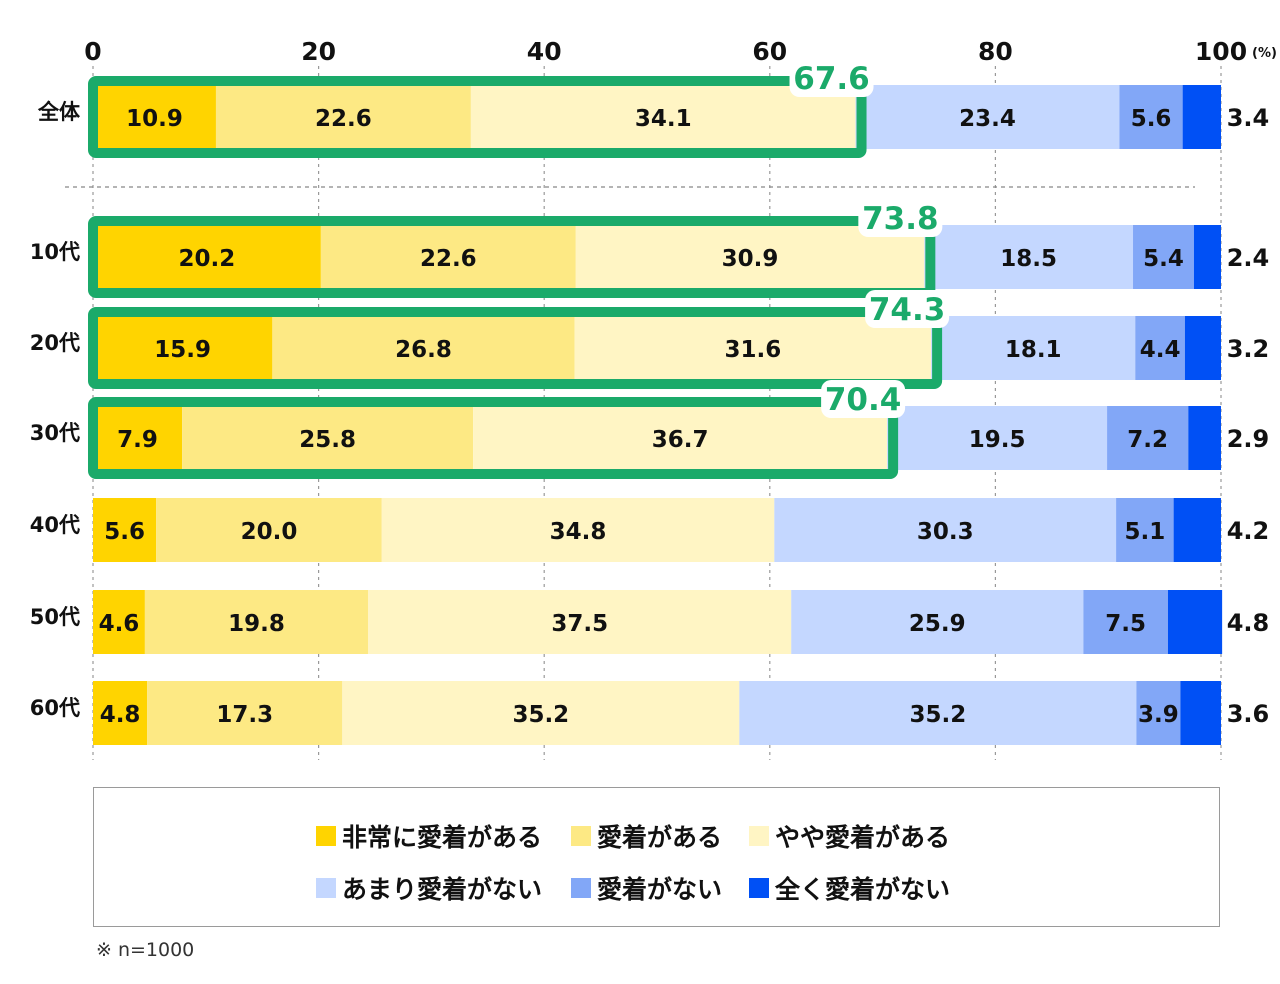 The width and height of the screenshot is (1280, 984). I want to click on highlight-total-label: 74.3, so click(907, 310).